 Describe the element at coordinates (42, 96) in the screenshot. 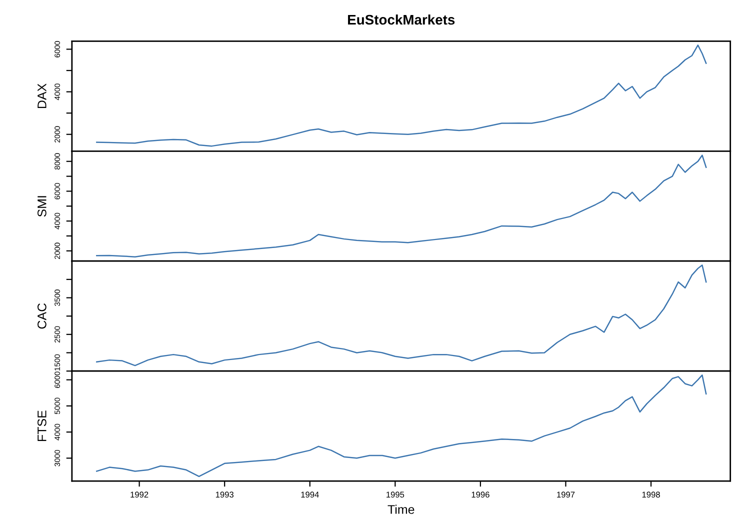

I see `y-axis-title: DAX` at that location.